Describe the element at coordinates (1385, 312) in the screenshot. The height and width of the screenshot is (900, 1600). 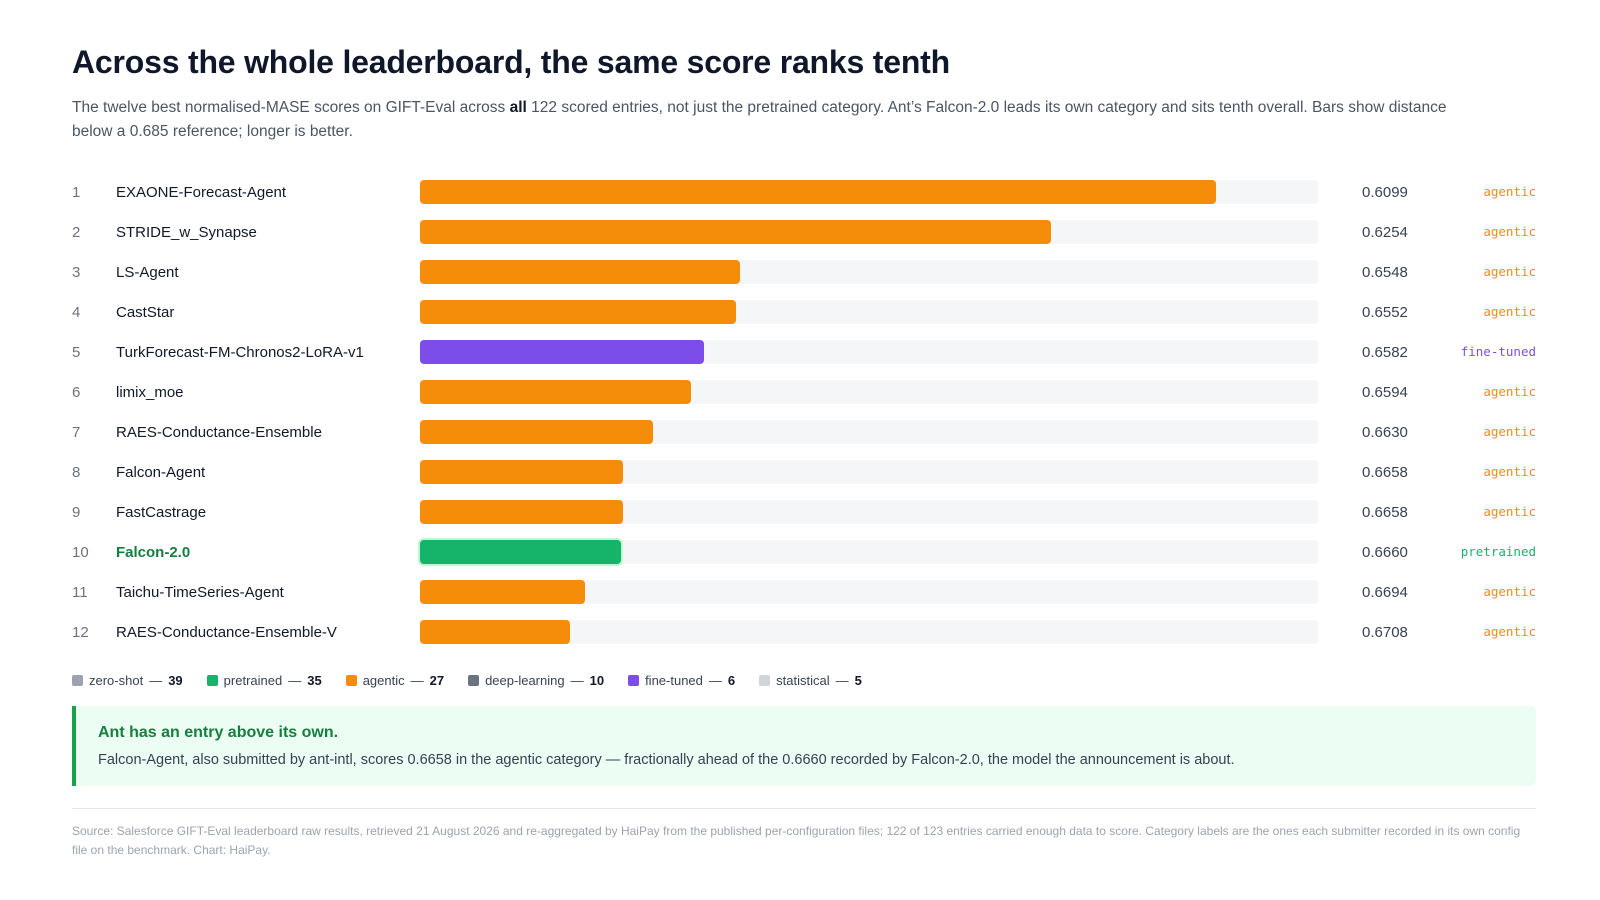
I see `score-label: 0.6552` at that location.